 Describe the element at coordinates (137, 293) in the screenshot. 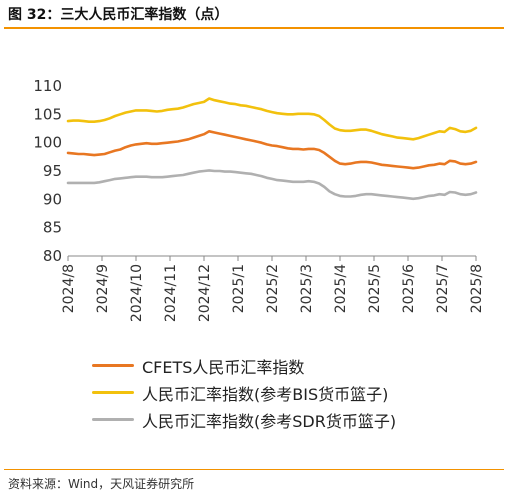

I see `x-tick-label: 2024/10` at that location.